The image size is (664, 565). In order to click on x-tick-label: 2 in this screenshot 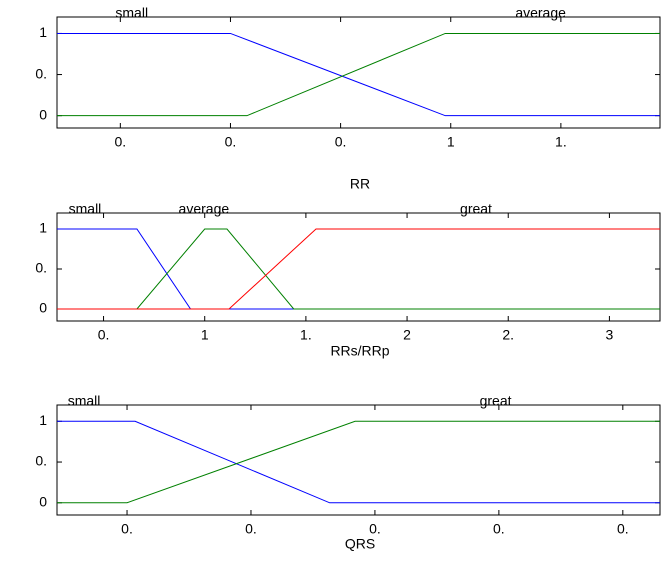, I will do `click(407, 335)`.